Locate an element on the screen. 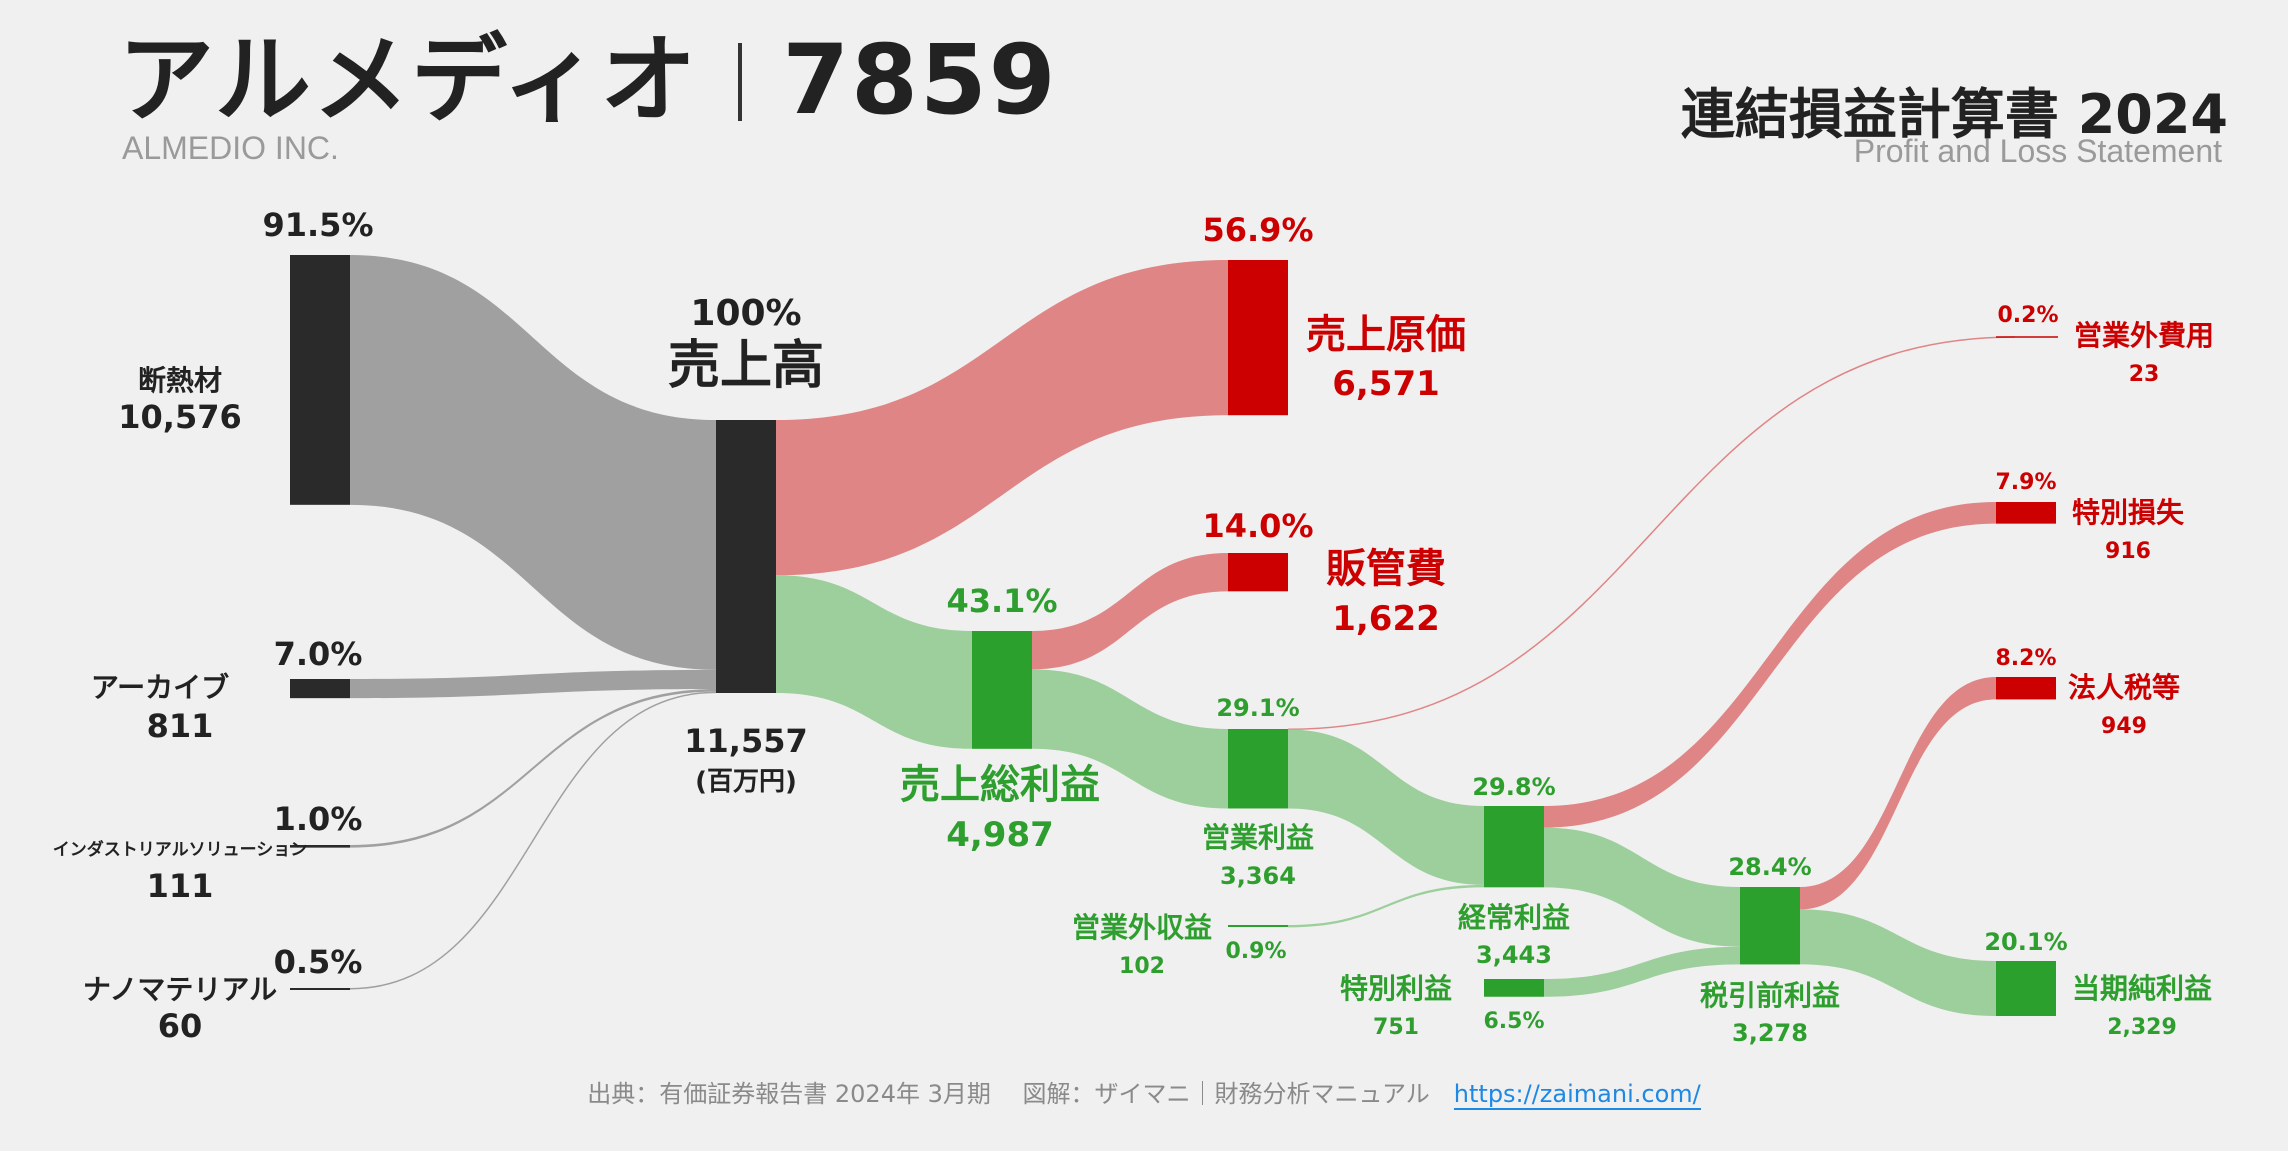  sga-flow is located at coordinates (1130, 611).